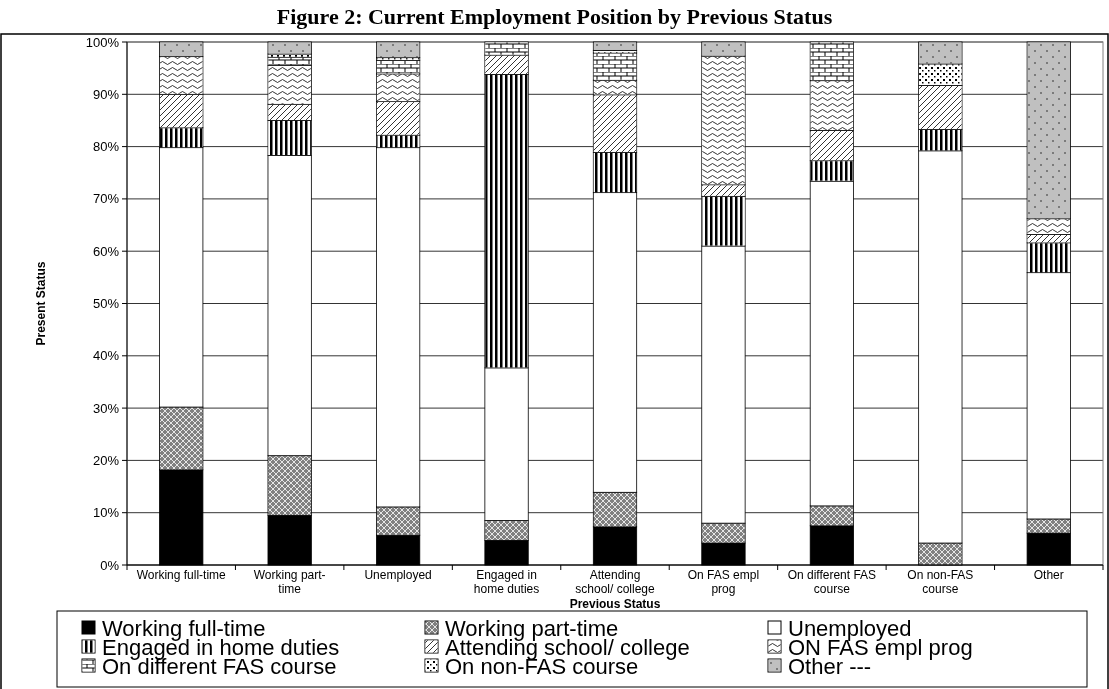 This screenshot has width=1109, height=689. I want to click on chart-title: Figure 2: Current Employment Position by Previous Status, so click(554, 16).